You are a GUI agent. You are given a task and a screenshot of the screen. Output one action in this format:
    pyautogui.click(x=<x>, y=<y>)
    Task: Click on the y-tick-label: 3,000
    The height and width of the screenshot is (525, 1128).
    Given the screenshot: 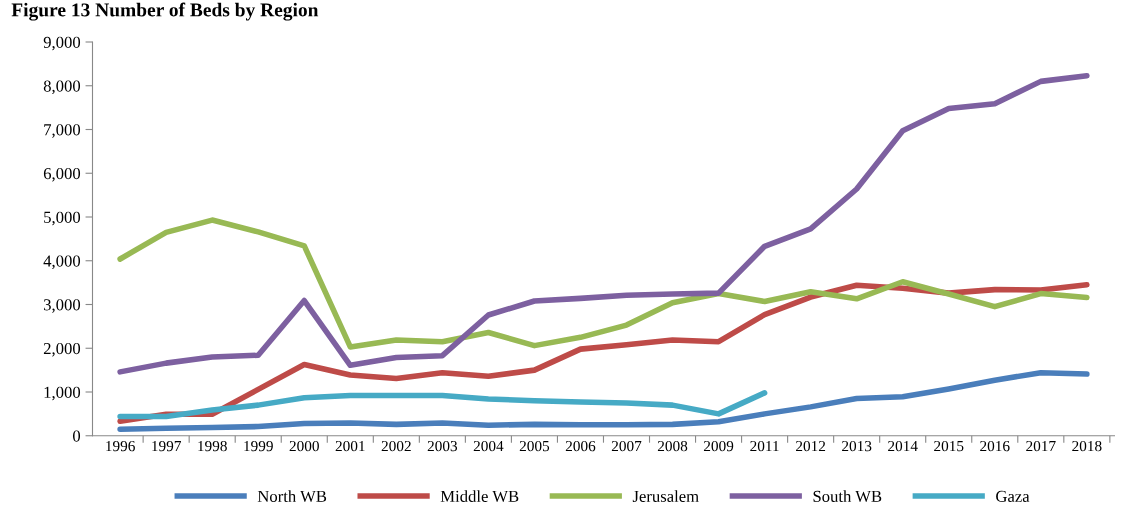 What is the action you would take?
    pyautogui.click(x=62, y=306)
    